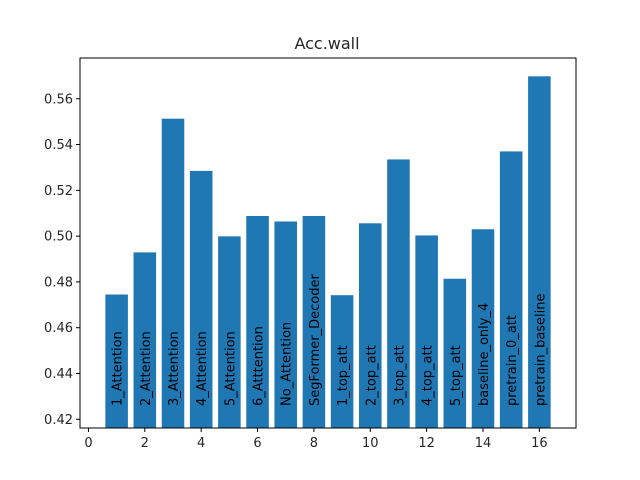  I want to click on bar-label: 5_top_att, so click(456, 375).